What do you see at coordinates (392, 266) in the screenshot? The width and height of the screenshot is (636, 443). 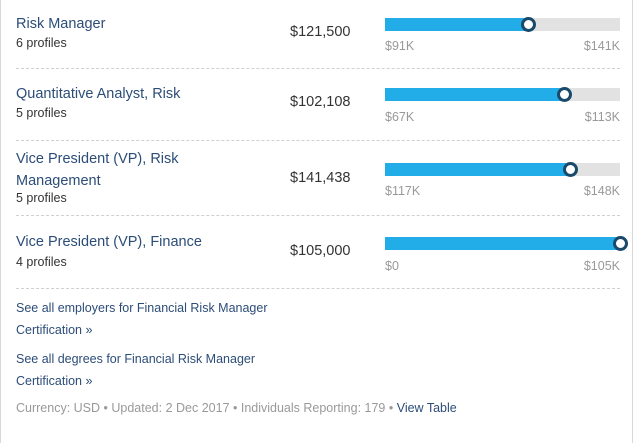 I see `range-min-label: $0` at bounding box center [392, 266].